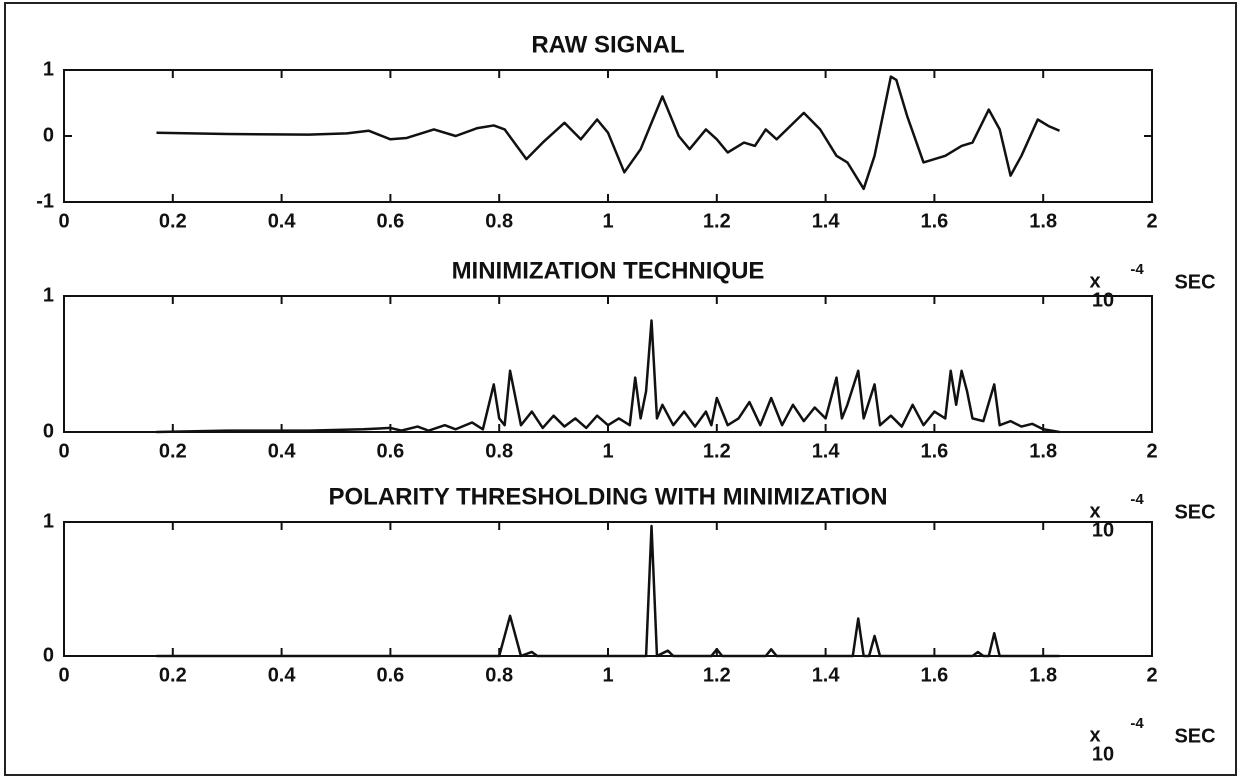  I want to click on chart-title: MINIMIZATION TECHNIQUE, so click(608, 270).